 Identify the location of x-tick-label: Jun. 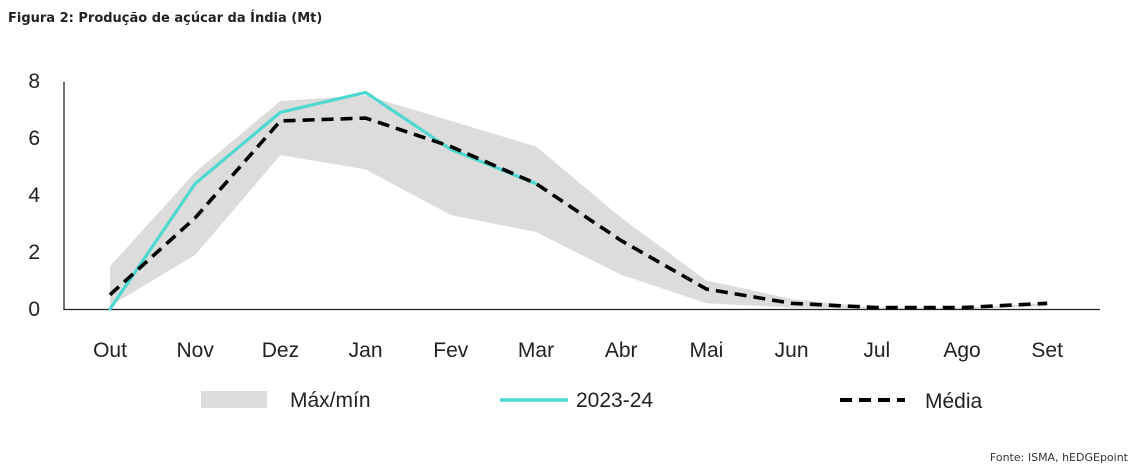
(792, 350).